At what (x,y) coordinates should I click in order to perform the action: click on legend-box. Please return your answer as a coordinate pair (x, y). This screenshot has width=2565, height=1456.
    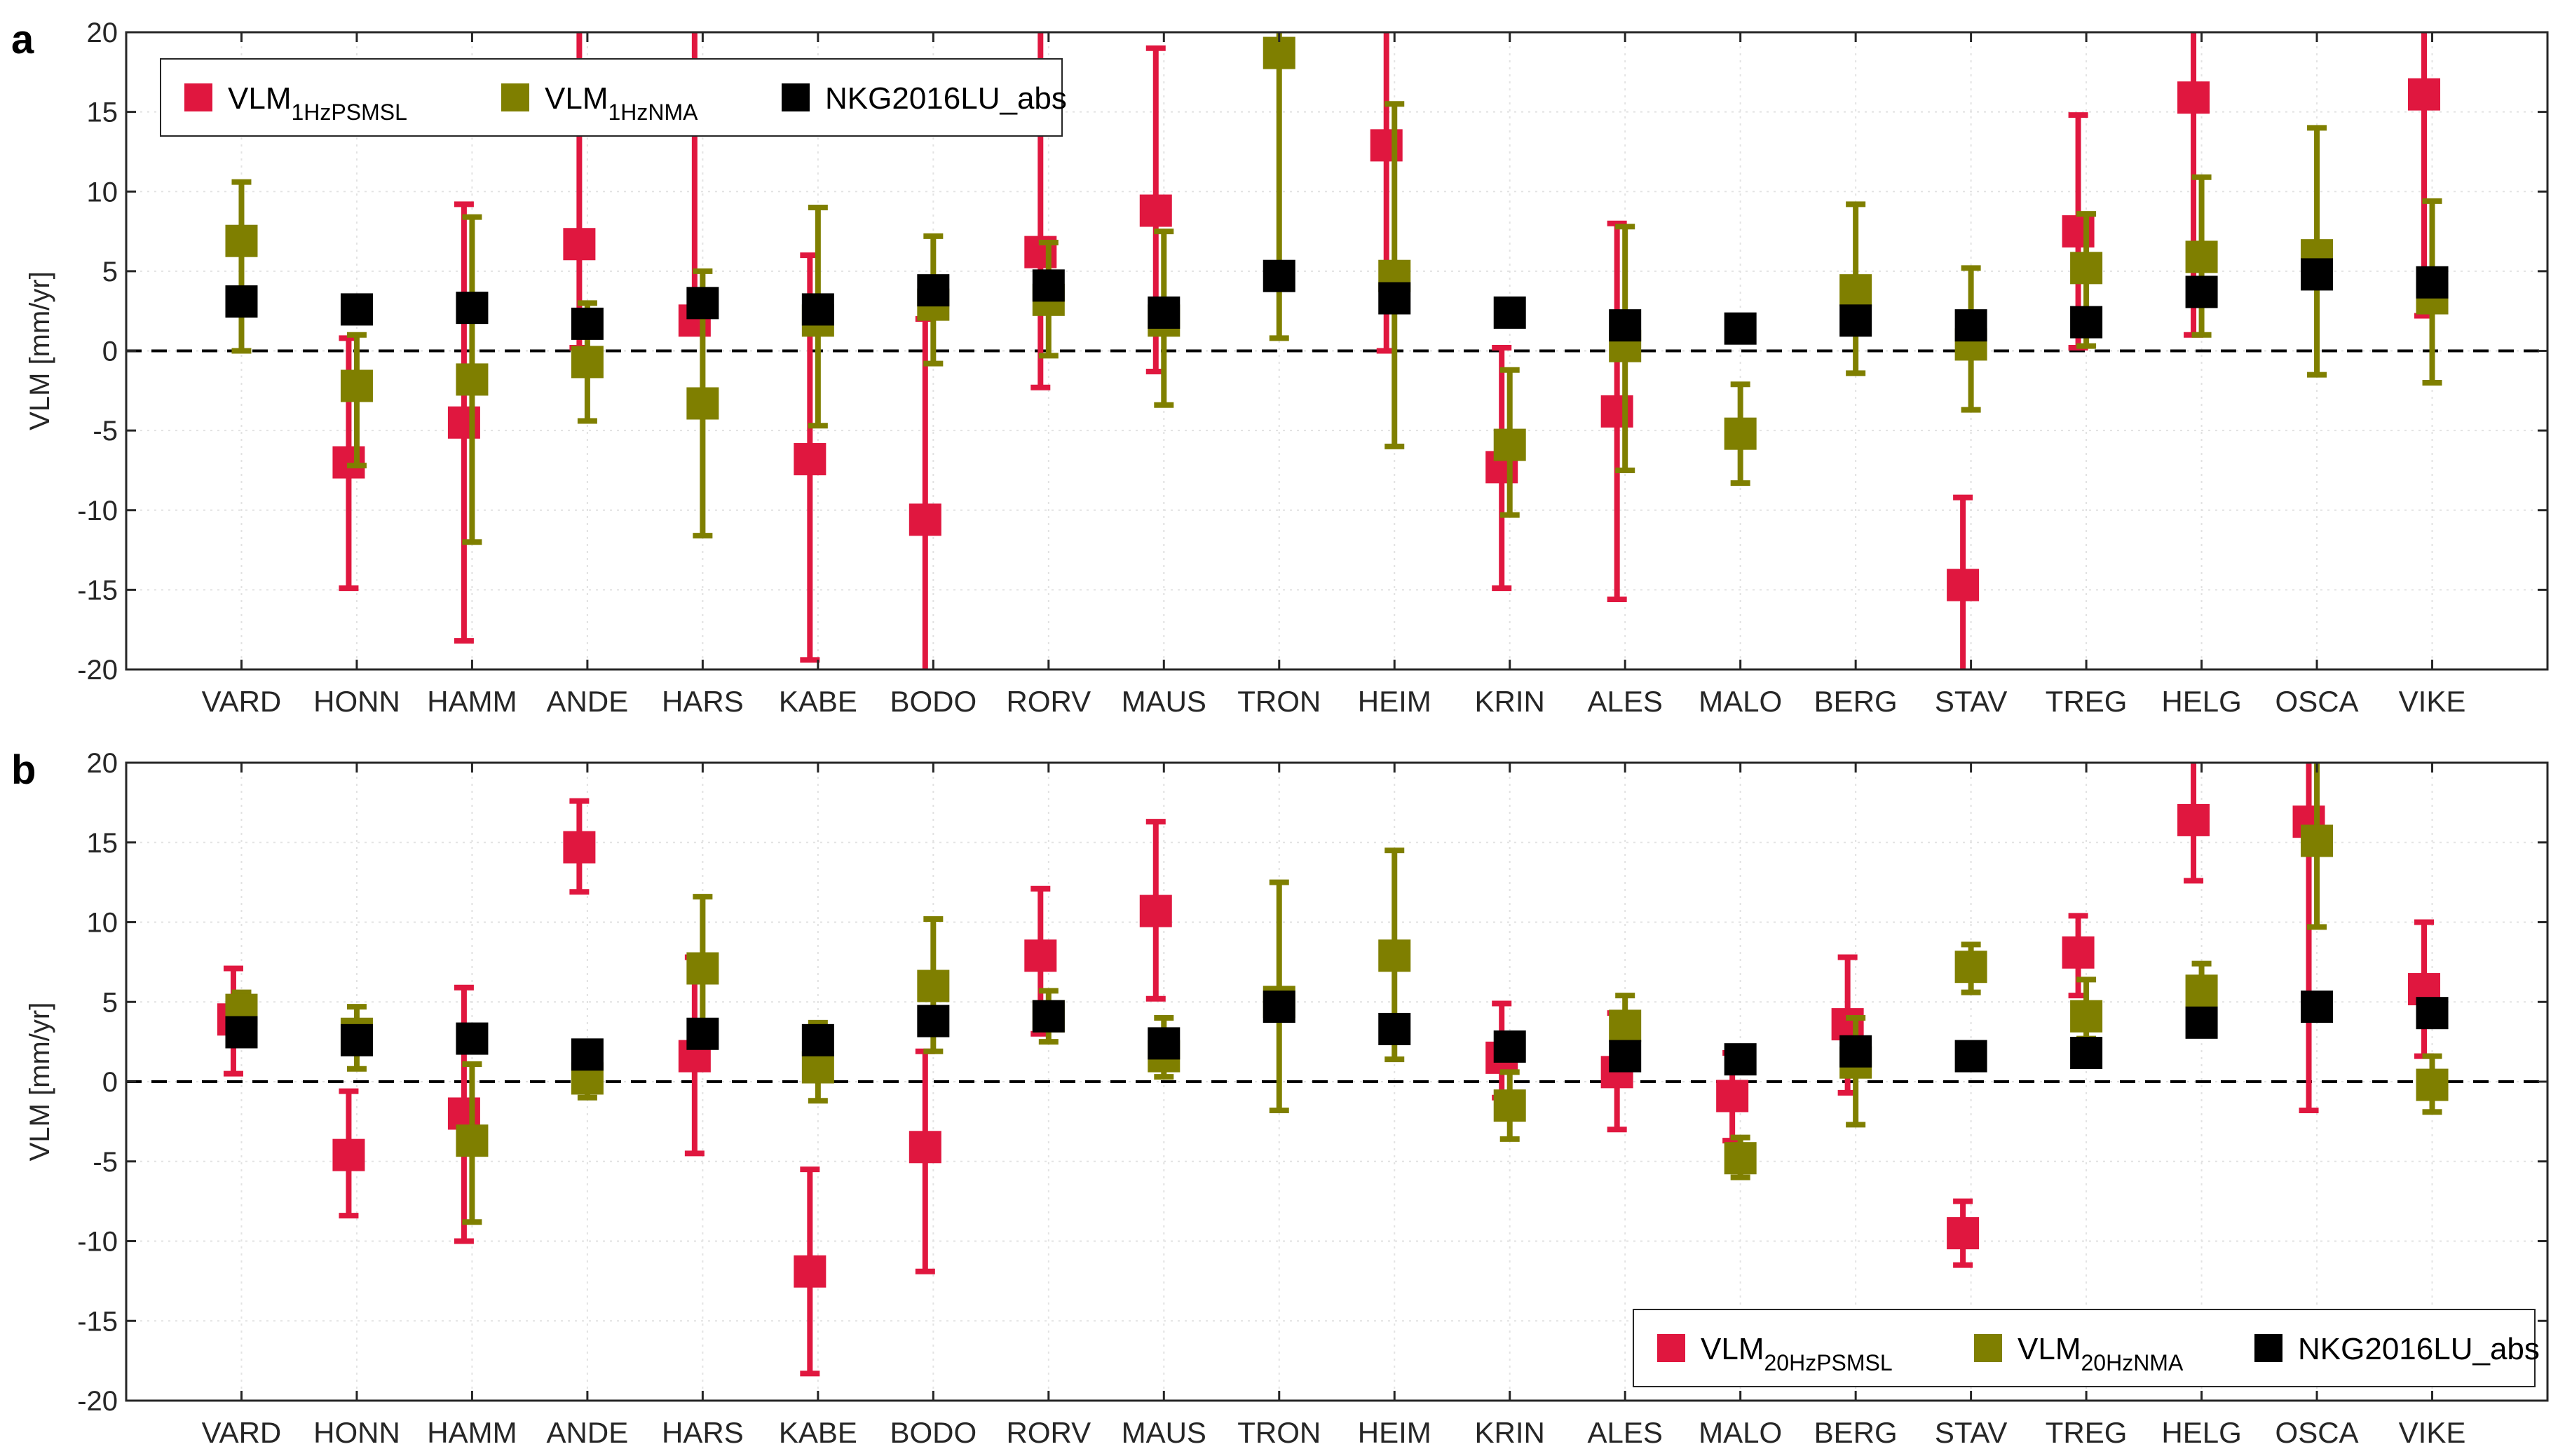
    Looking at the image, I should click on (611, 97).